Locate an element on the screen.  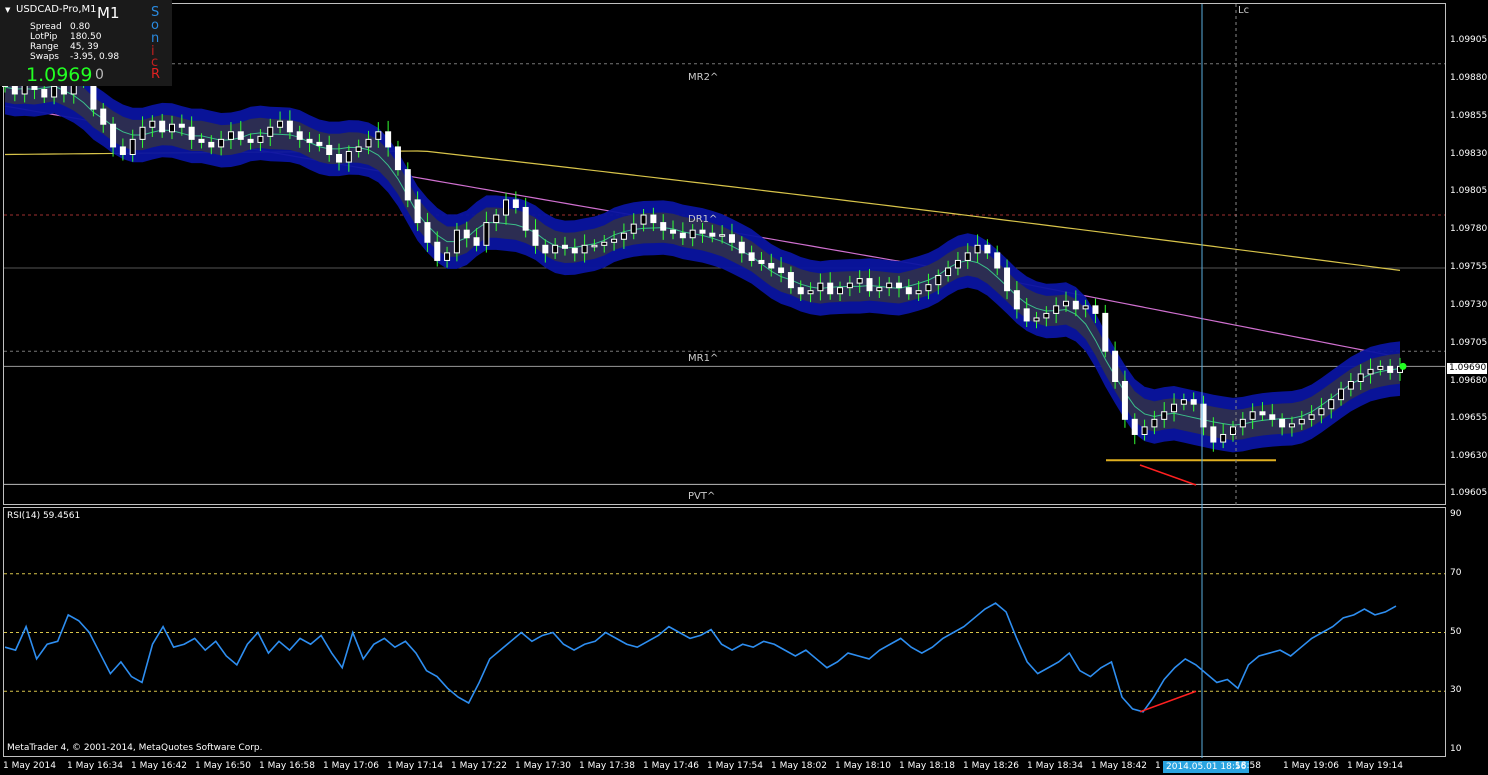
rsi-tick-label: 50 is located at coordinates (1456, 631).